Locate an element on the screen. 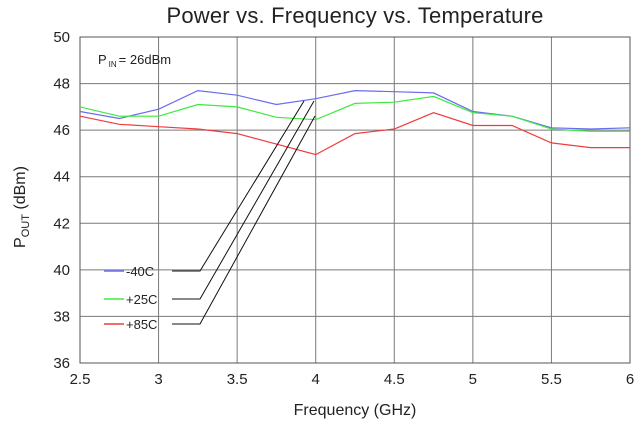 This screenshot has width=637, height=425. x-tick-label: 2.5 is located at coordinates (80, 379).